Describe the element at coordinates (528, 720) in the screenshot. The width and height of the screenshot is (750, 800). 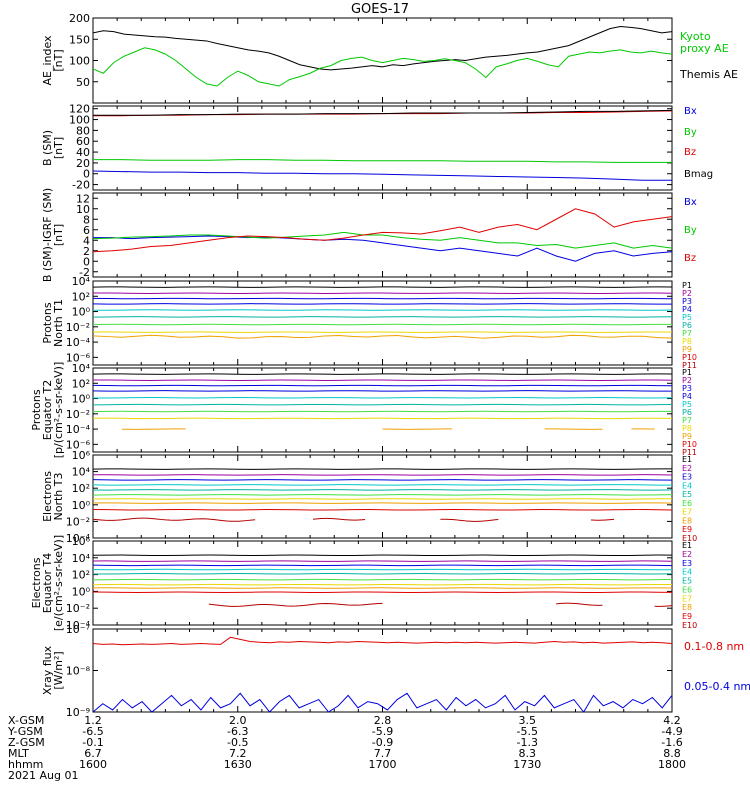
I see `x-tick-label: 3.5` at that location.